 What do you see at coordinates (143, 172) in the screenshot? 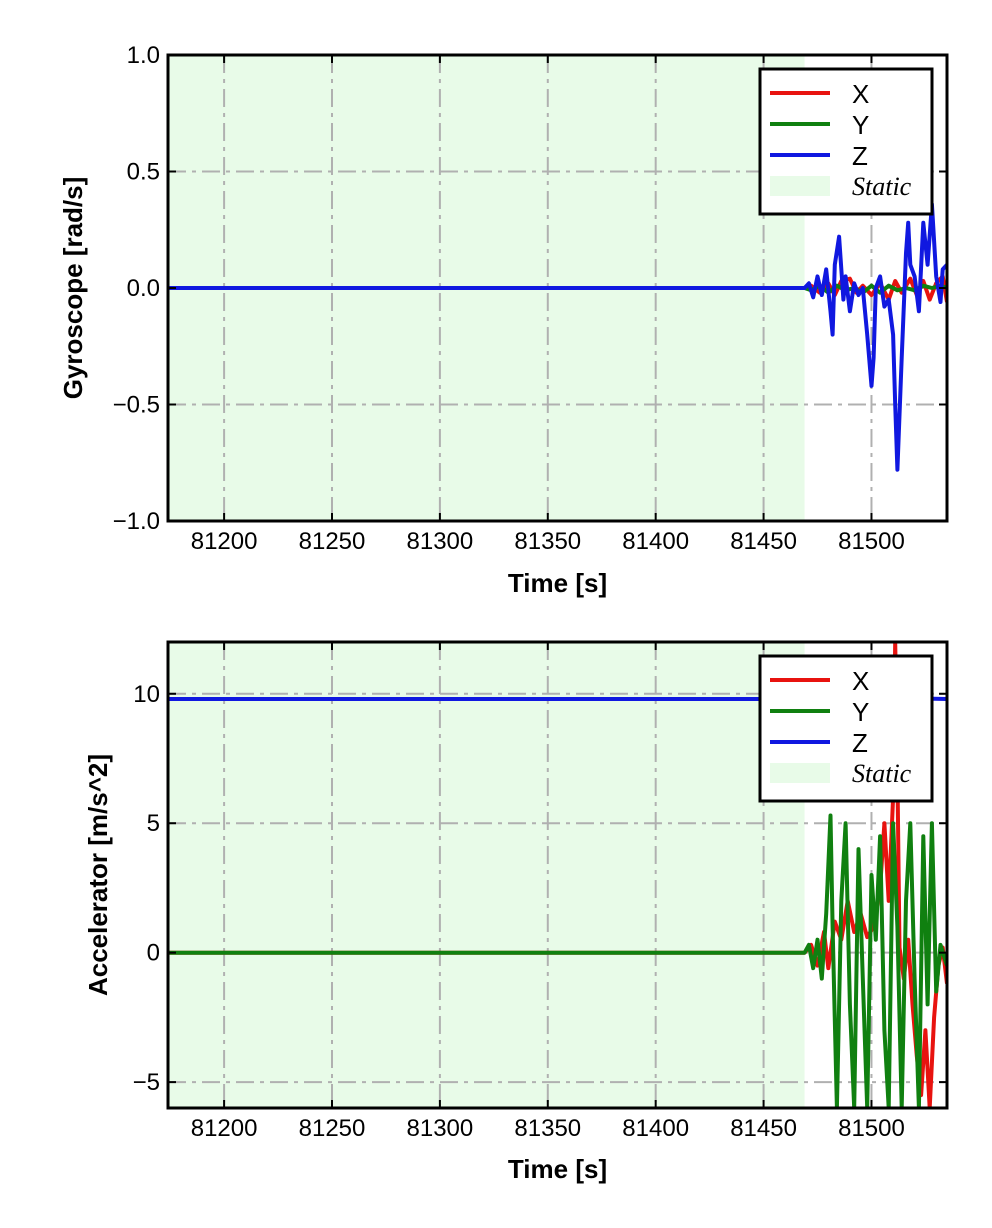
I see `y-tick-label: 0.5` at bounding box center [143, 172].